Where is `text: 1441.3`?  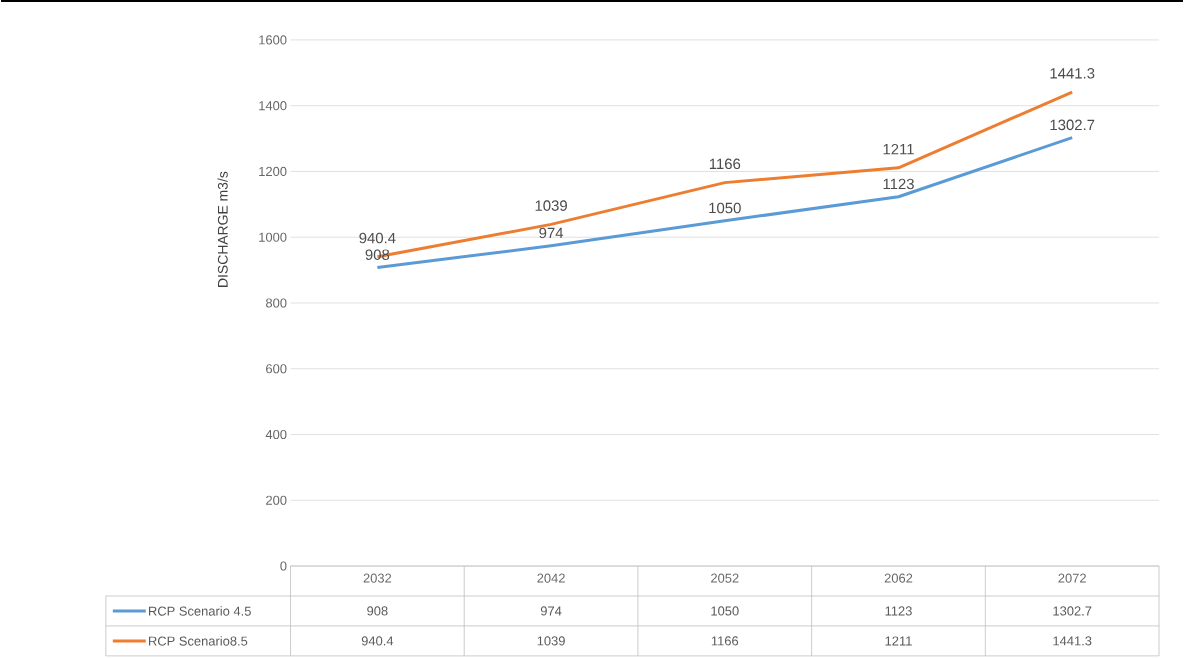
text: 1441.3 is located at coordinates (1072, 73).